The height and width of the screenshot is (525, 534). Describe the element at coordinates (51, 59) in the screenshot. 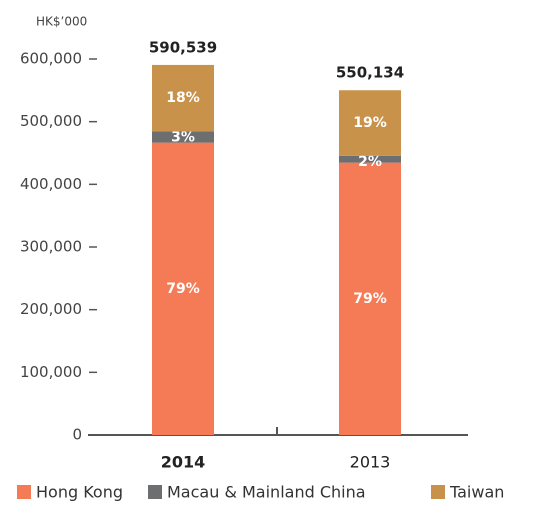

I see `y-tick-label: 600,000` at that location.